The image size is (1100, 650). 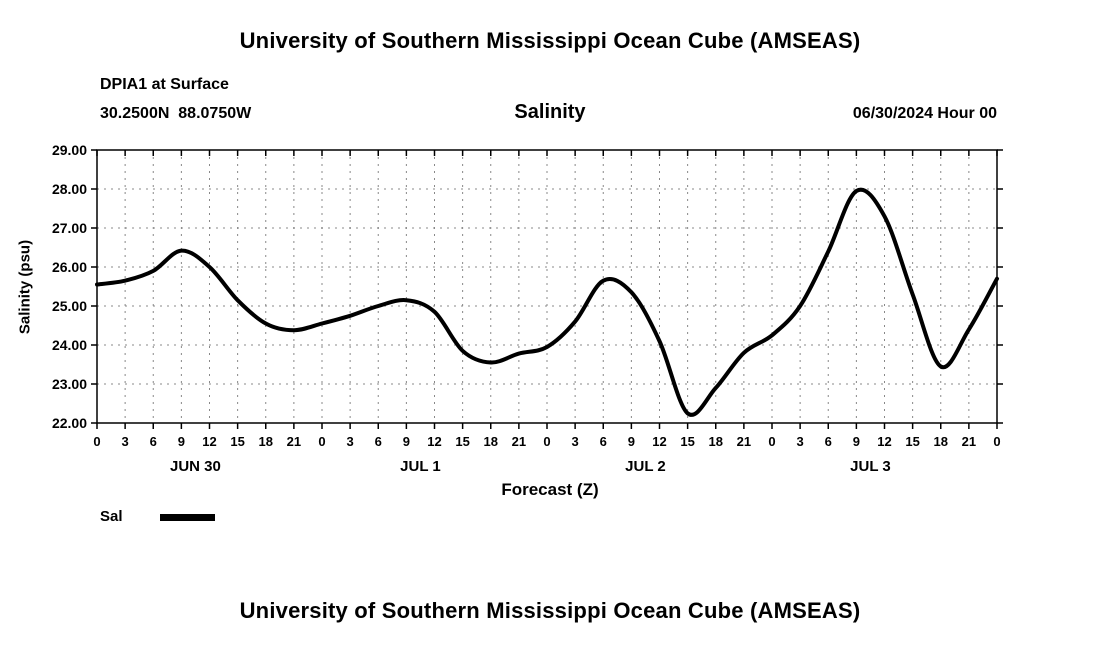 I want to click on svg-text: JUN 30, so click(x=195, y=466).